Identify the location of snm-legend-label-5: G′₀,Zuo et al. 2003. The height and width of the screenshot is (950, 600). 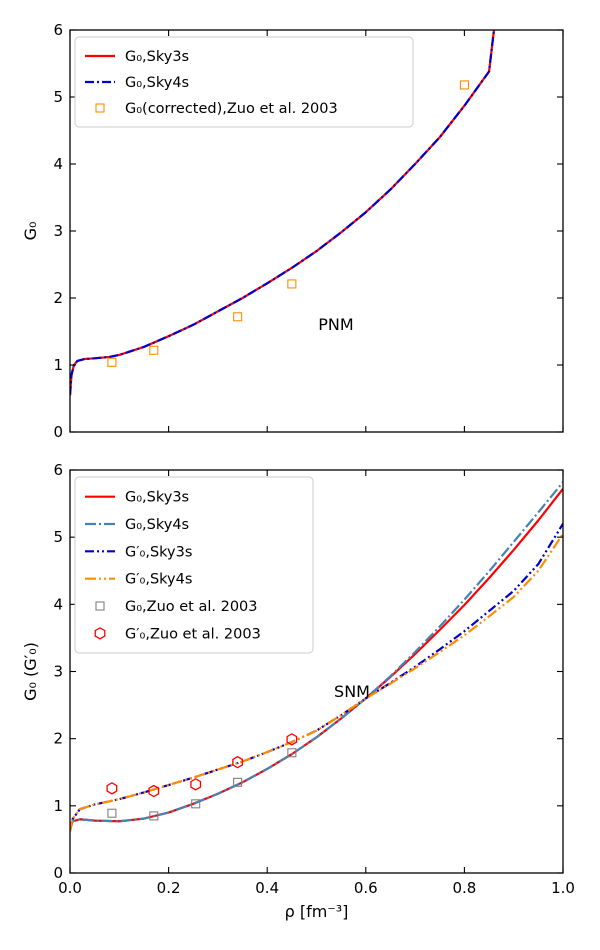
(193, 634).